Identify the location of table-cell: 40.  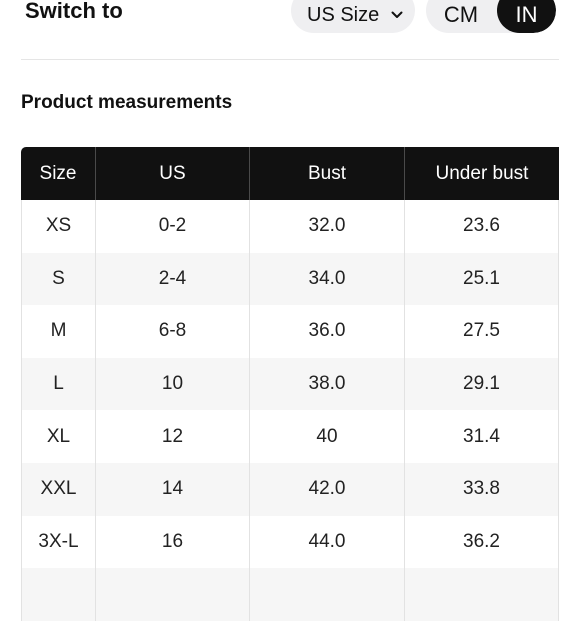
(326, 436).